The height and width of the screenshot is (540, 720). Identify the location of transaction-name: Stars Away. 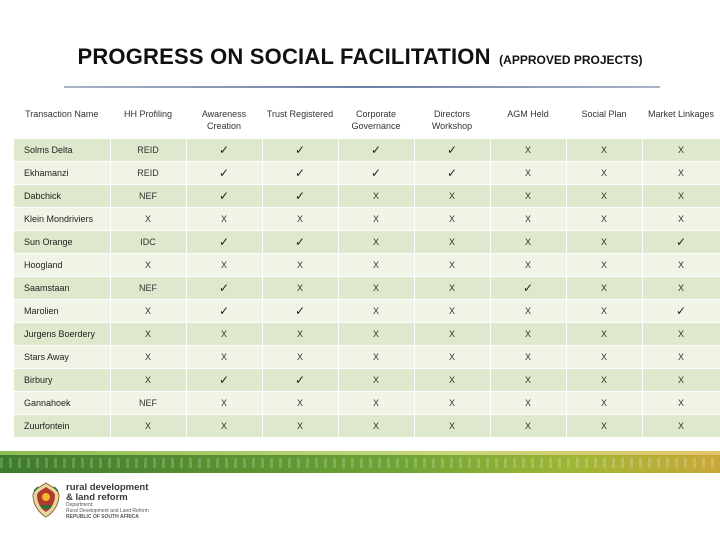
(62, 357).